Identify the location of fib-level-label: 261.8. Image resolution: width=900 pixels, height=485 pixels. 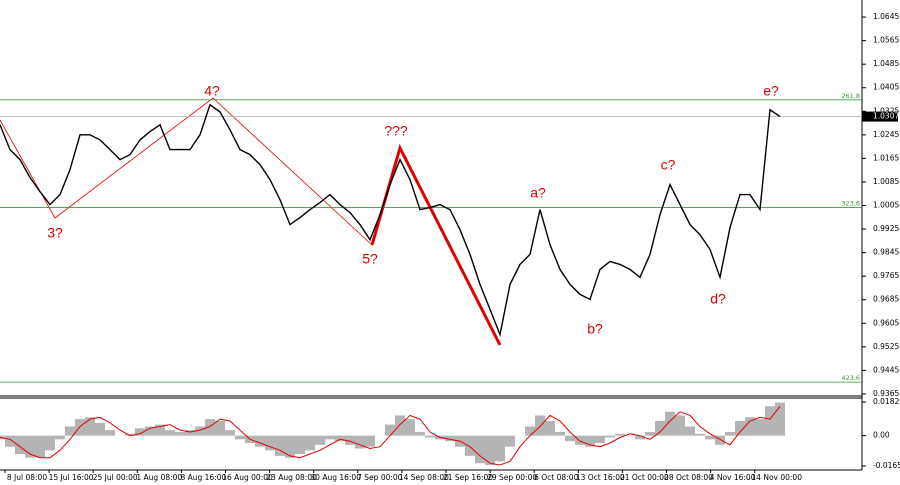
(850, 96).